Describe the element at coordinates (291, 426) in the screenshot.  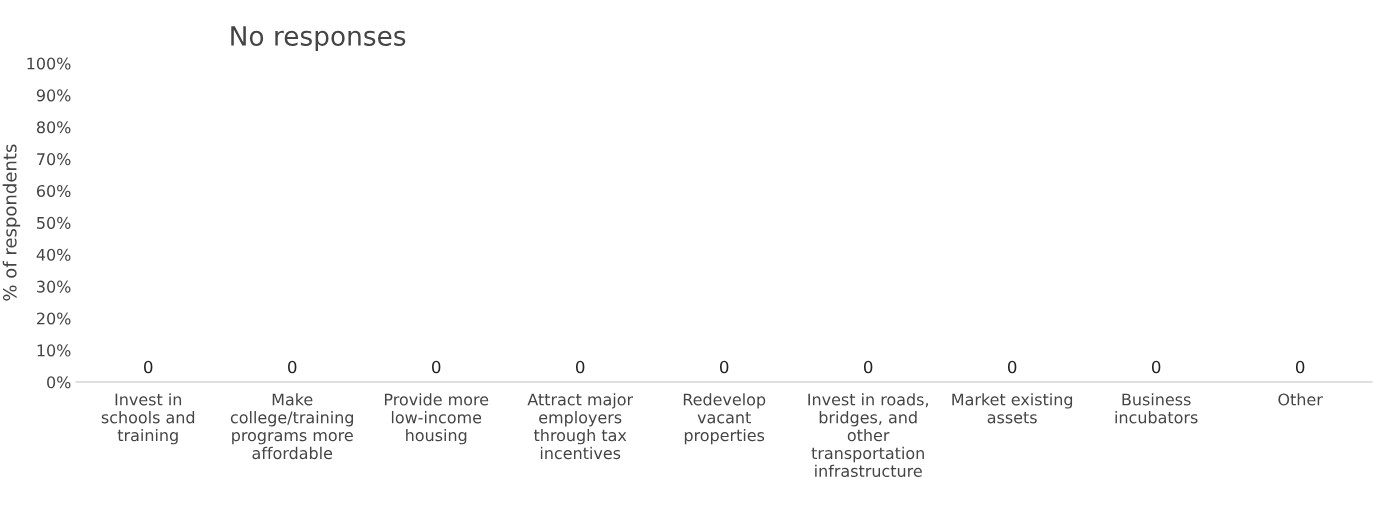
I see `x-tick-label: Make college/training programs more affordable` at that location.